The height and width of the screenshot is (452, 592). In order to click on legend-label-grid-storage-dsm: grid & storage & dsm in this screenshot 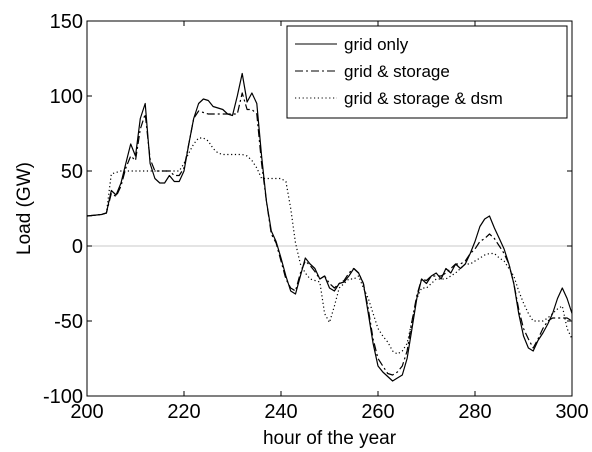, I will do `click(423, 98)`.